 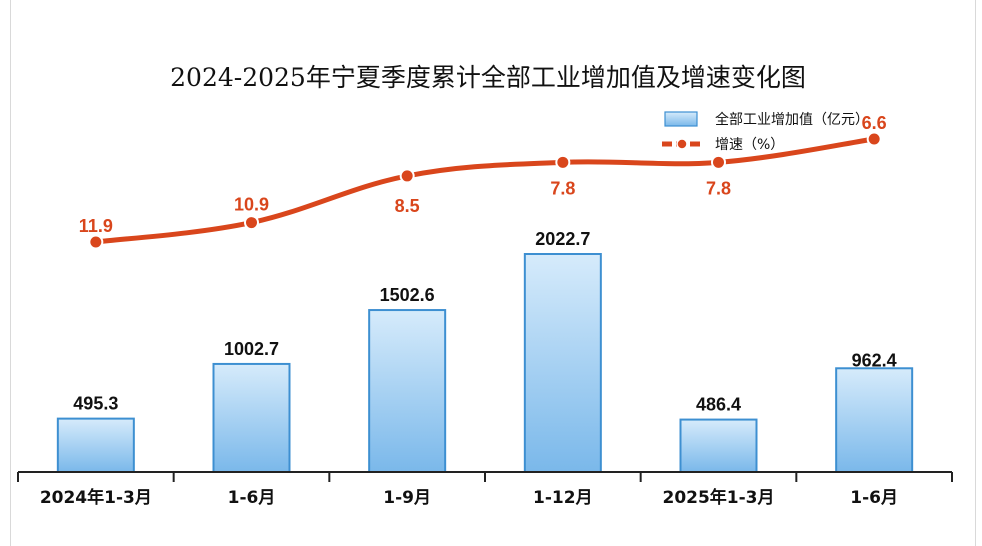 What do you see at coordinates (563, 498) in the screenshot?
I see `x-tick-label: 1-12月` at bounding box center [563, 498].